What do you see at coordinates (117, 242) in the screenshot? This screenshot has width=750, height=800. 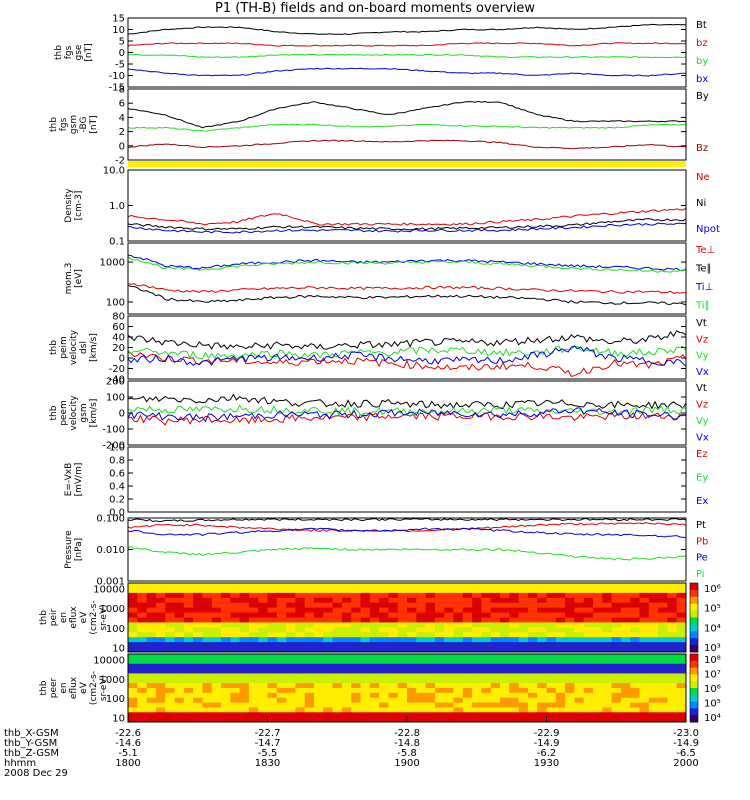 I see `y-tick-label: 0.1` at bounding box center [117, 242].